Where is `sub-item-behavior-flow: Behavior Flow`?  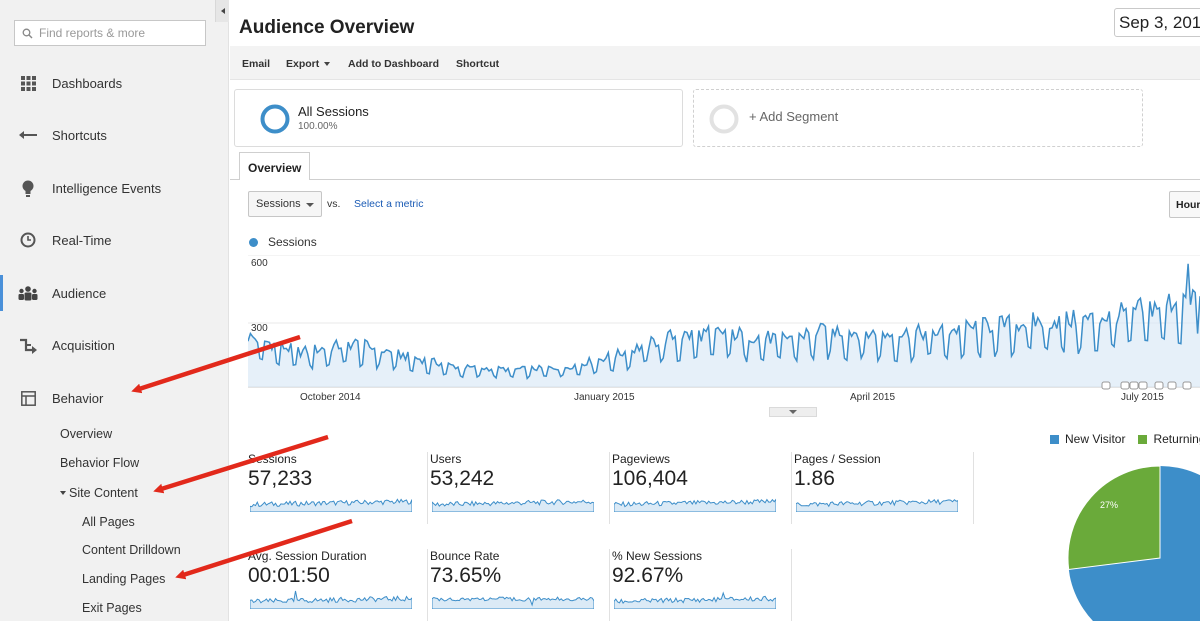
sub-item-behavior-flow: Behavior Flow is located at coordinates (100, 463).